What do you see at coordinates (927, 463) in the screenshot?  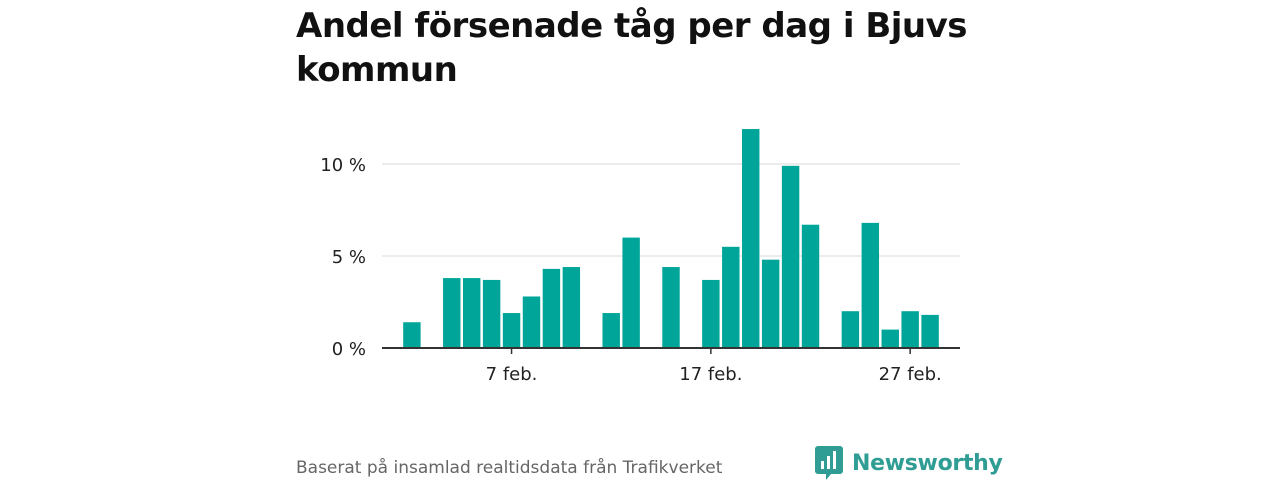 I see `brand-name: Newsworthy` at bounding box center [927, 463].